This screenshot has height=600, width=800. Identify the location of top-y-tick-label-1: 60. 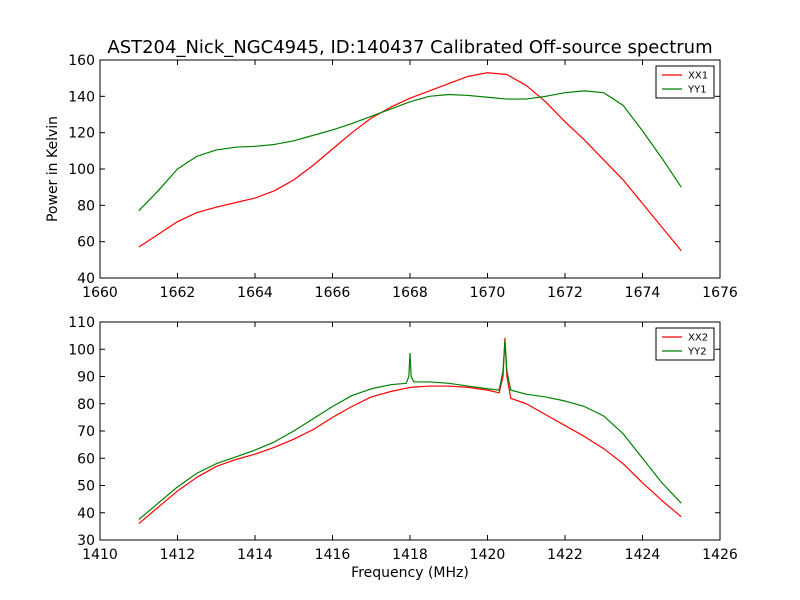
(86, 243).